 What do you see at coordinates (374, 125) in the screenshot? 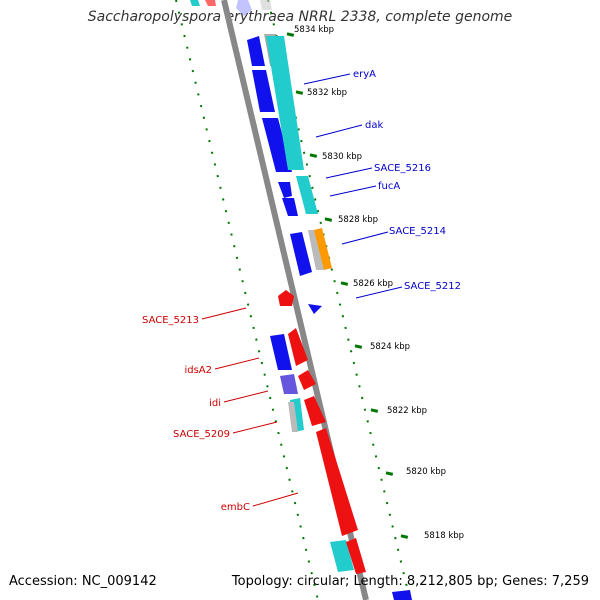
I see `gene-label-dak: dak` at bounding box center [374, 125].